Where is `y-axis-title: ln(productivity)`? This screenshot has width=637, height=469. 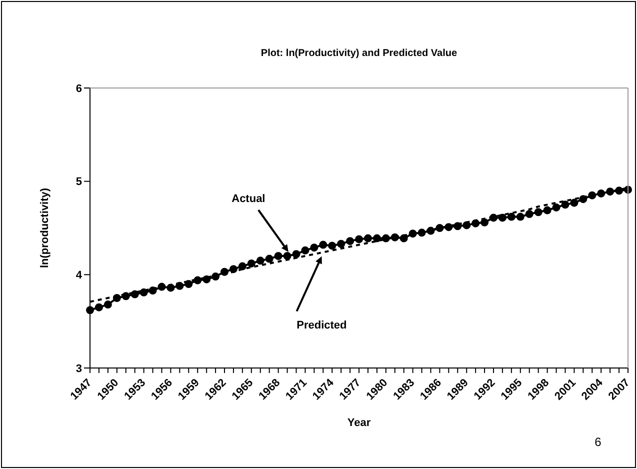 y-axis-title: ln(productivity) is located at coordinates (45, 228).